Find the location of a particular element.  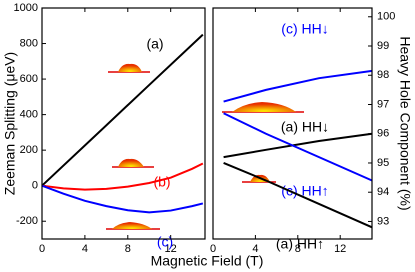

x-axis-label: Magnetic Field (T) is located at coordinates (207, 261).